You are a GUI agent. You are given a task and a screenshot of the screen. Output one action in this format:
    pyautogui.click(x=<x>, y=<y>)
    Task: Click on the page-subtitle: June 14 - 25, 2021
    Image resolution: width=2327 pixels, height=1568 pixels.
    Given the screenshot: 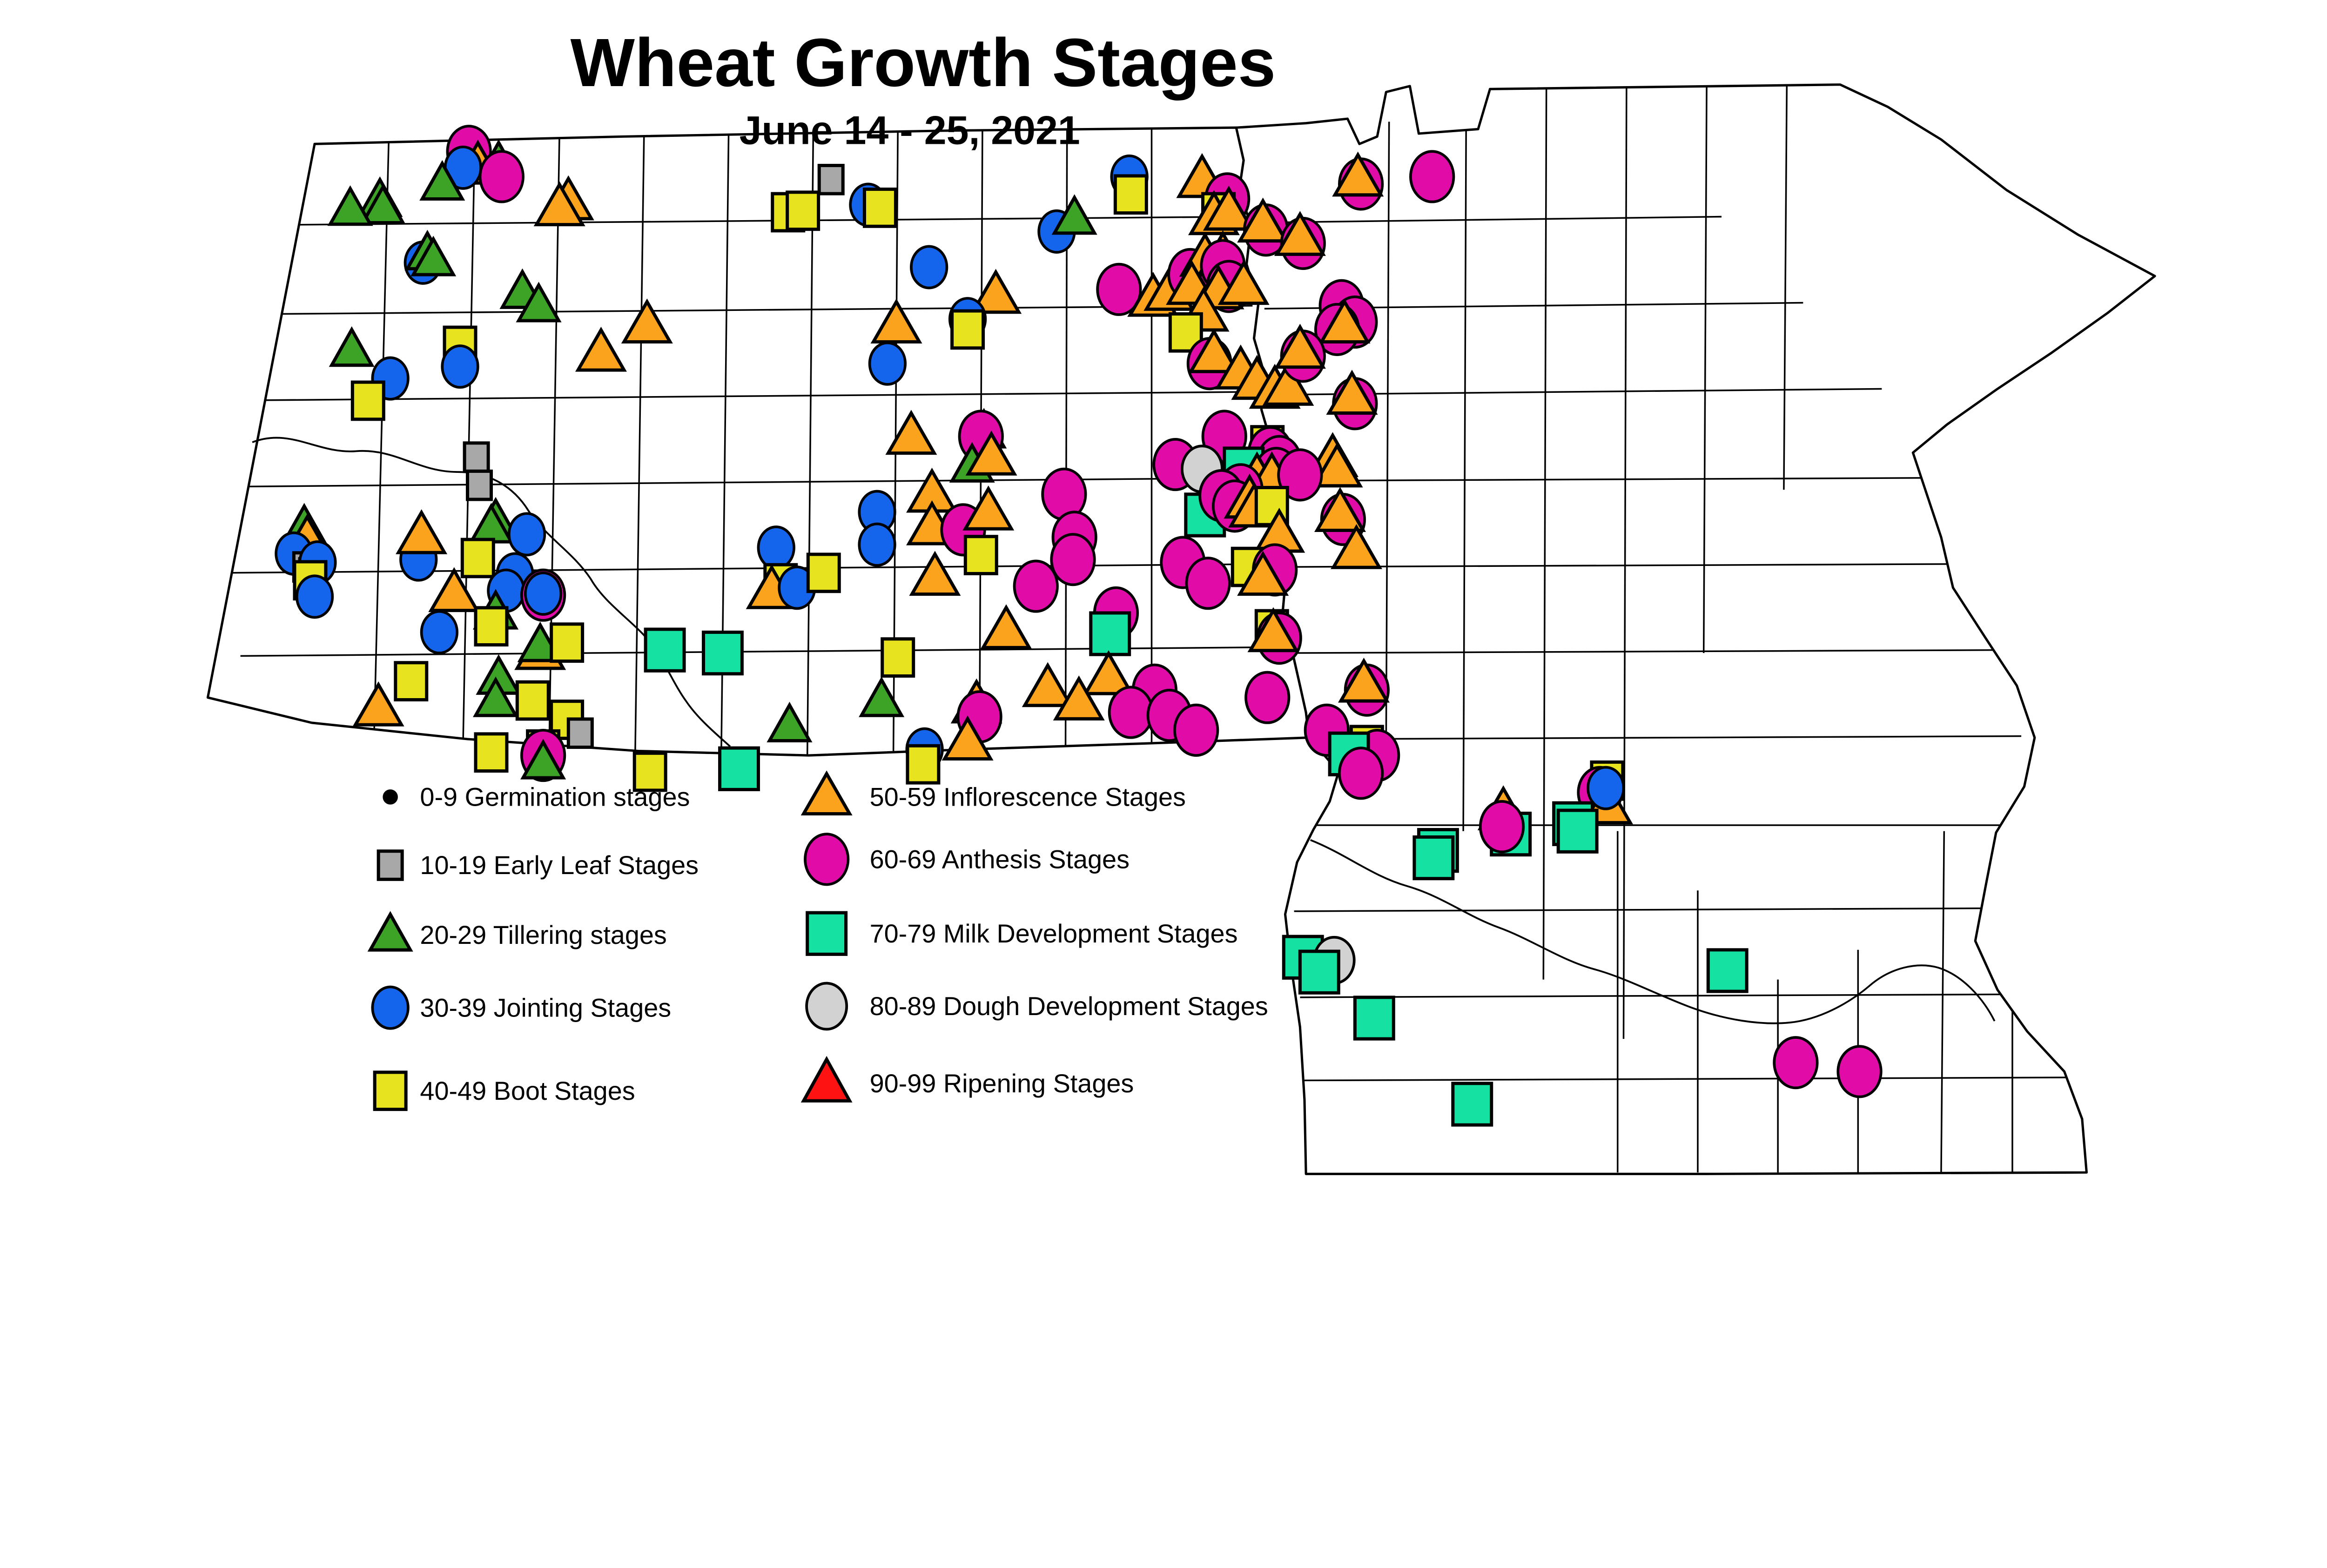 What is the action you would take?
    pyautogui.click(x=910, y=130)
    